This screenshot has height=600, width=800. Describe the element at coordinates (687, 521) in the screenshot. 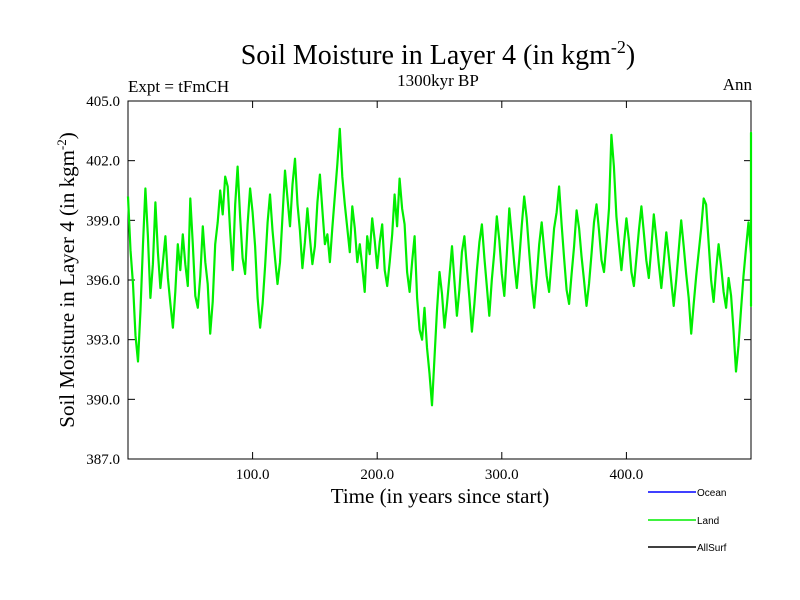

I see `legend: Ocean Land AllSurf` at that location.